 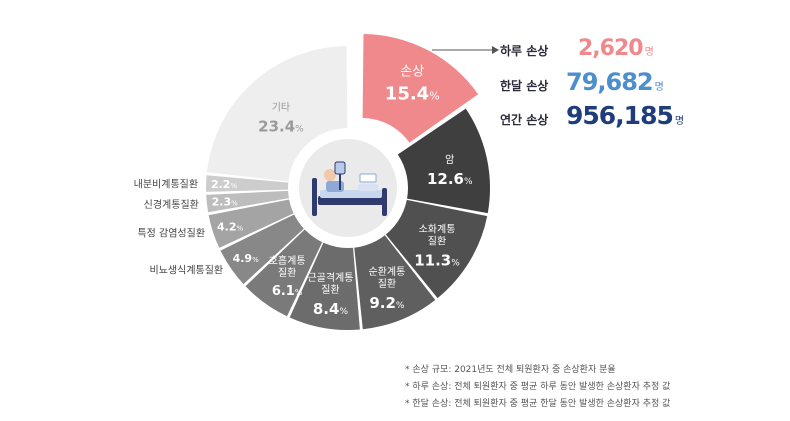 I want to click on highlight-callout, so click(x=465, y=50).